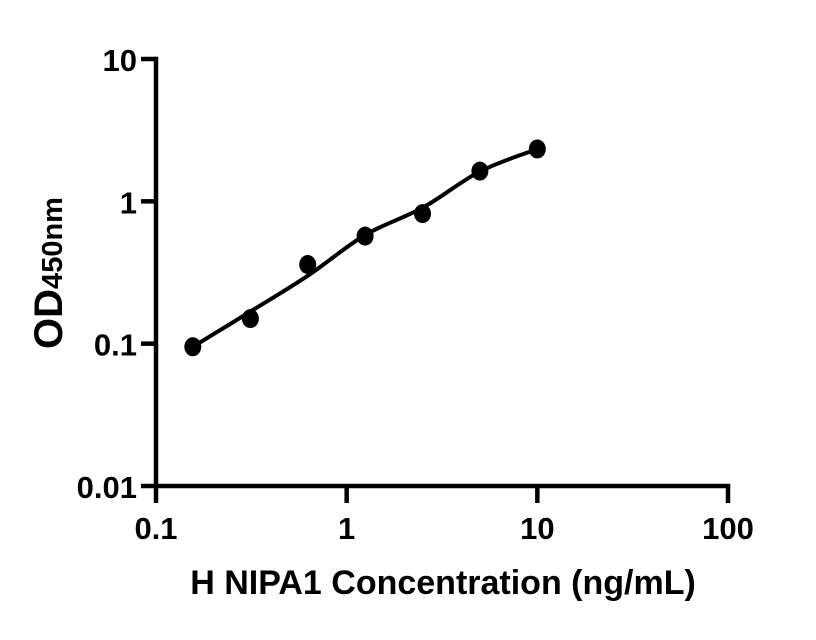  I want to click on x-tick-label: 0.1, so click(155, 528).